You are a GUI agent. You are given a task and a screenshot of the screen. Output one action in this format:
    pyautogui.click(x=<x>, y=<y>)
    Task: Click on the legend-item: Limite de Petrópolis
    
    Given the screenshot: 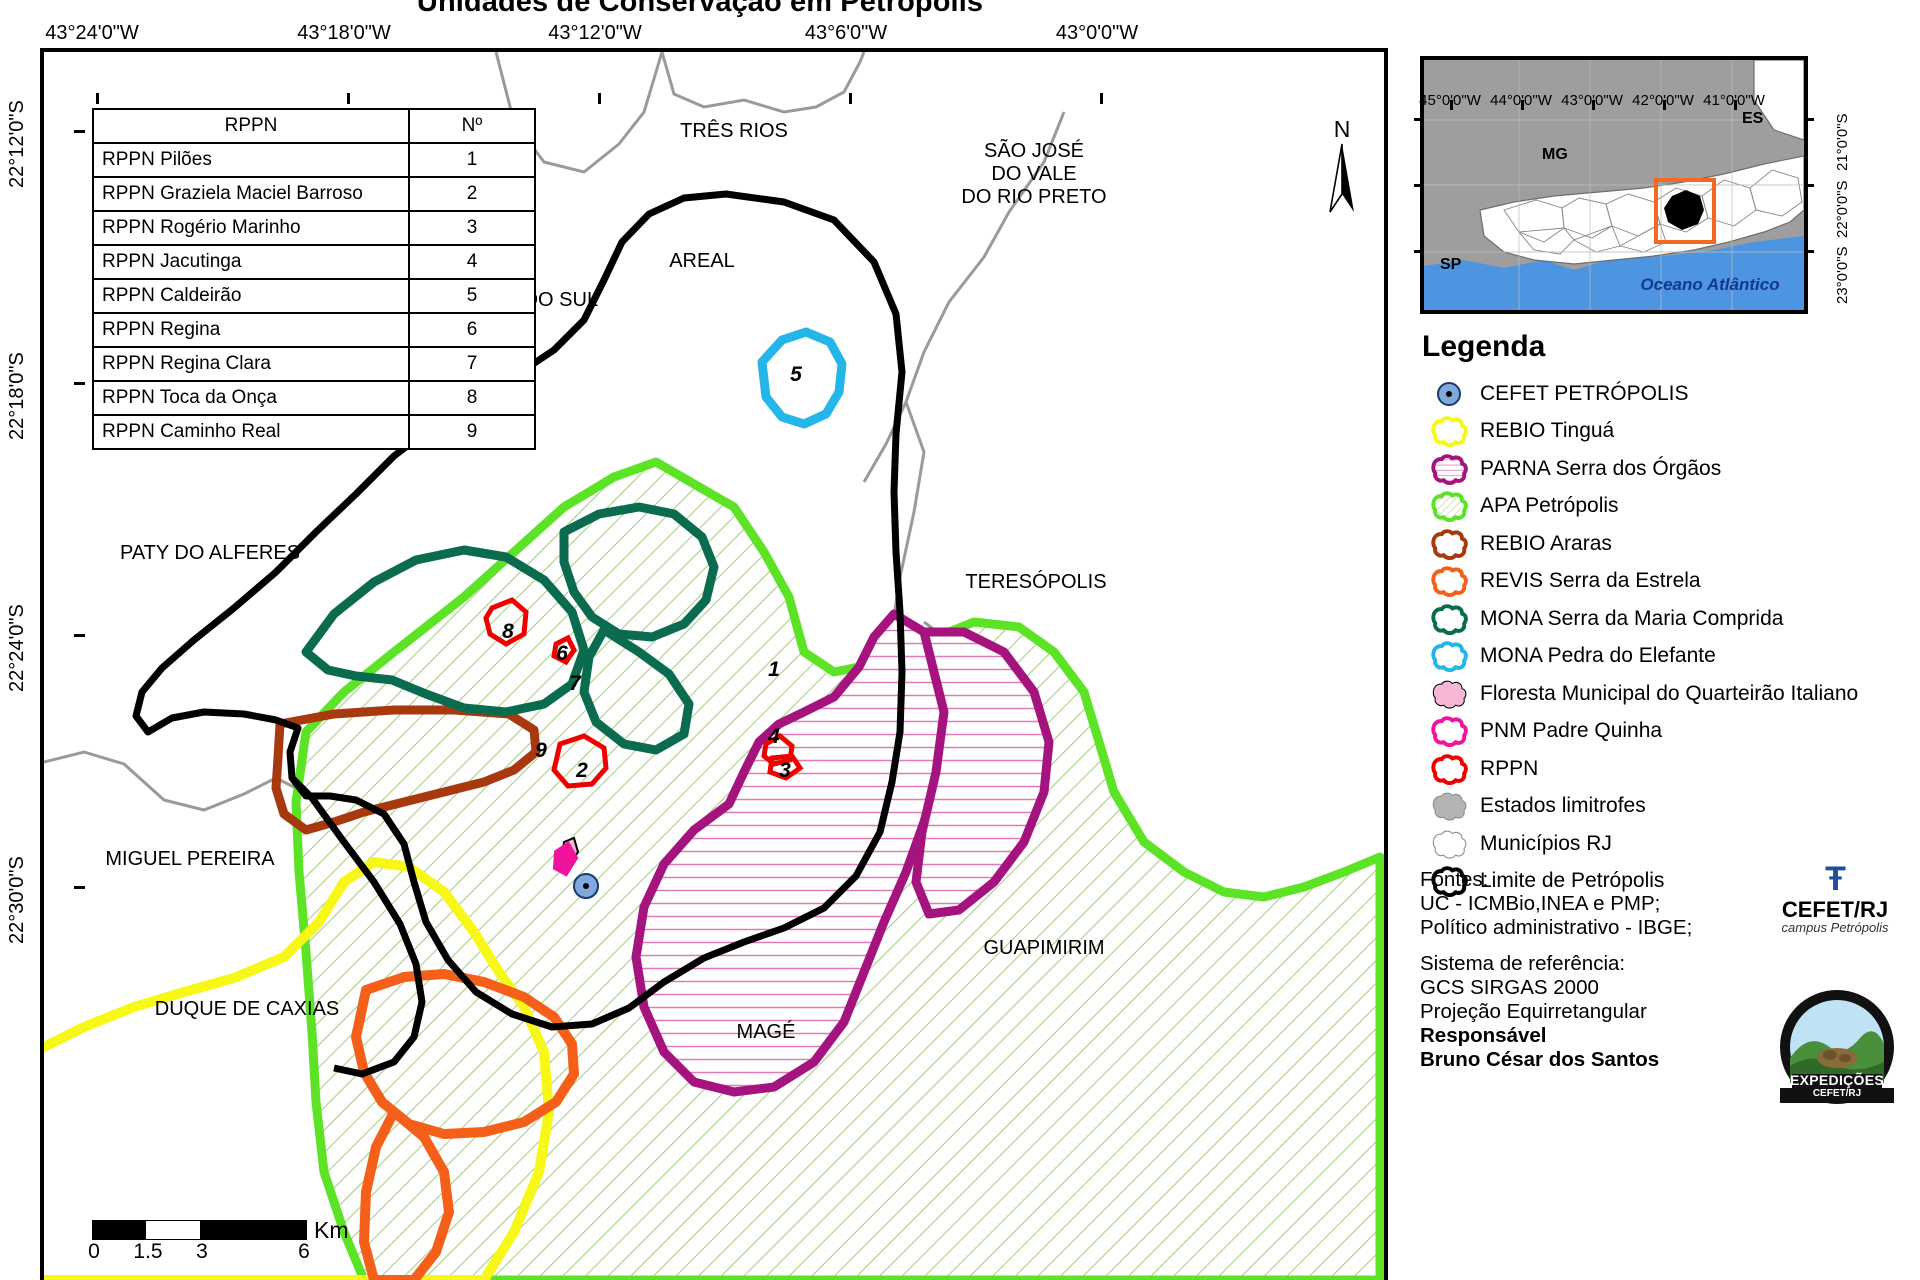 What is the action you would take?
    pyautogui.click(x=1668, y=882)
    